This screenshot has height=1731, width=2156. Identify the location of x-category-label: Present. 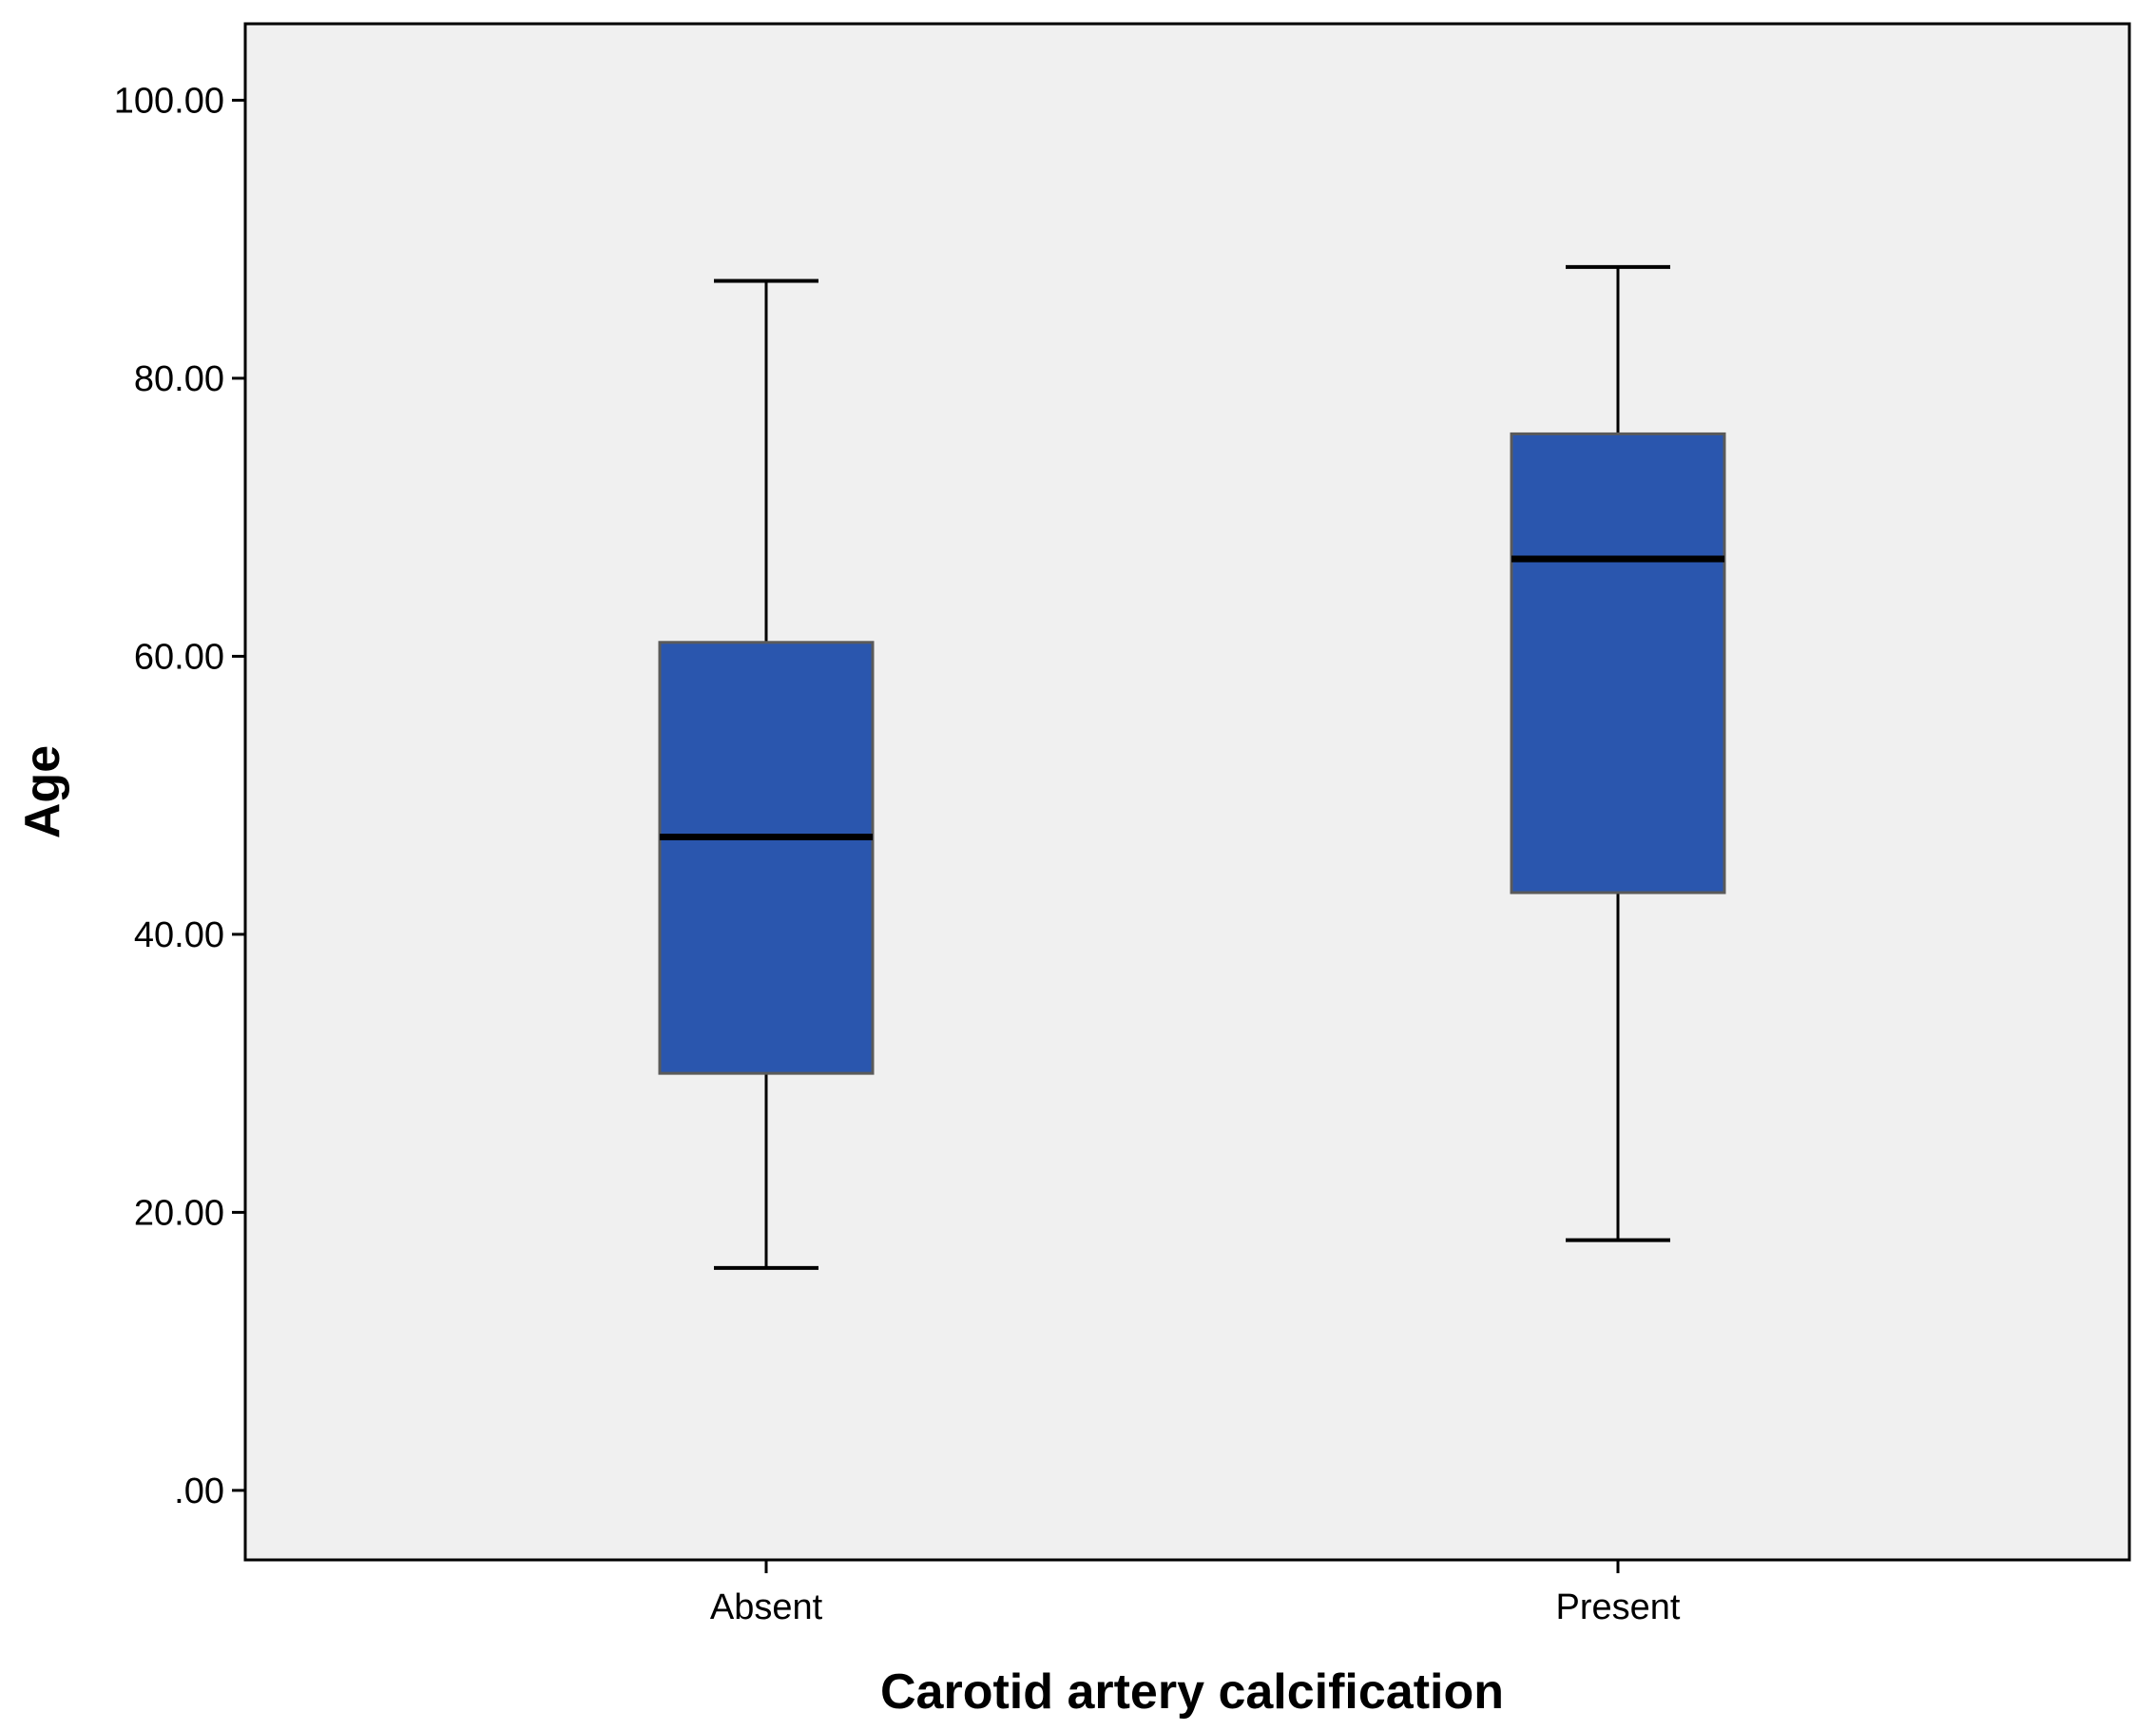
(1618, 1607).